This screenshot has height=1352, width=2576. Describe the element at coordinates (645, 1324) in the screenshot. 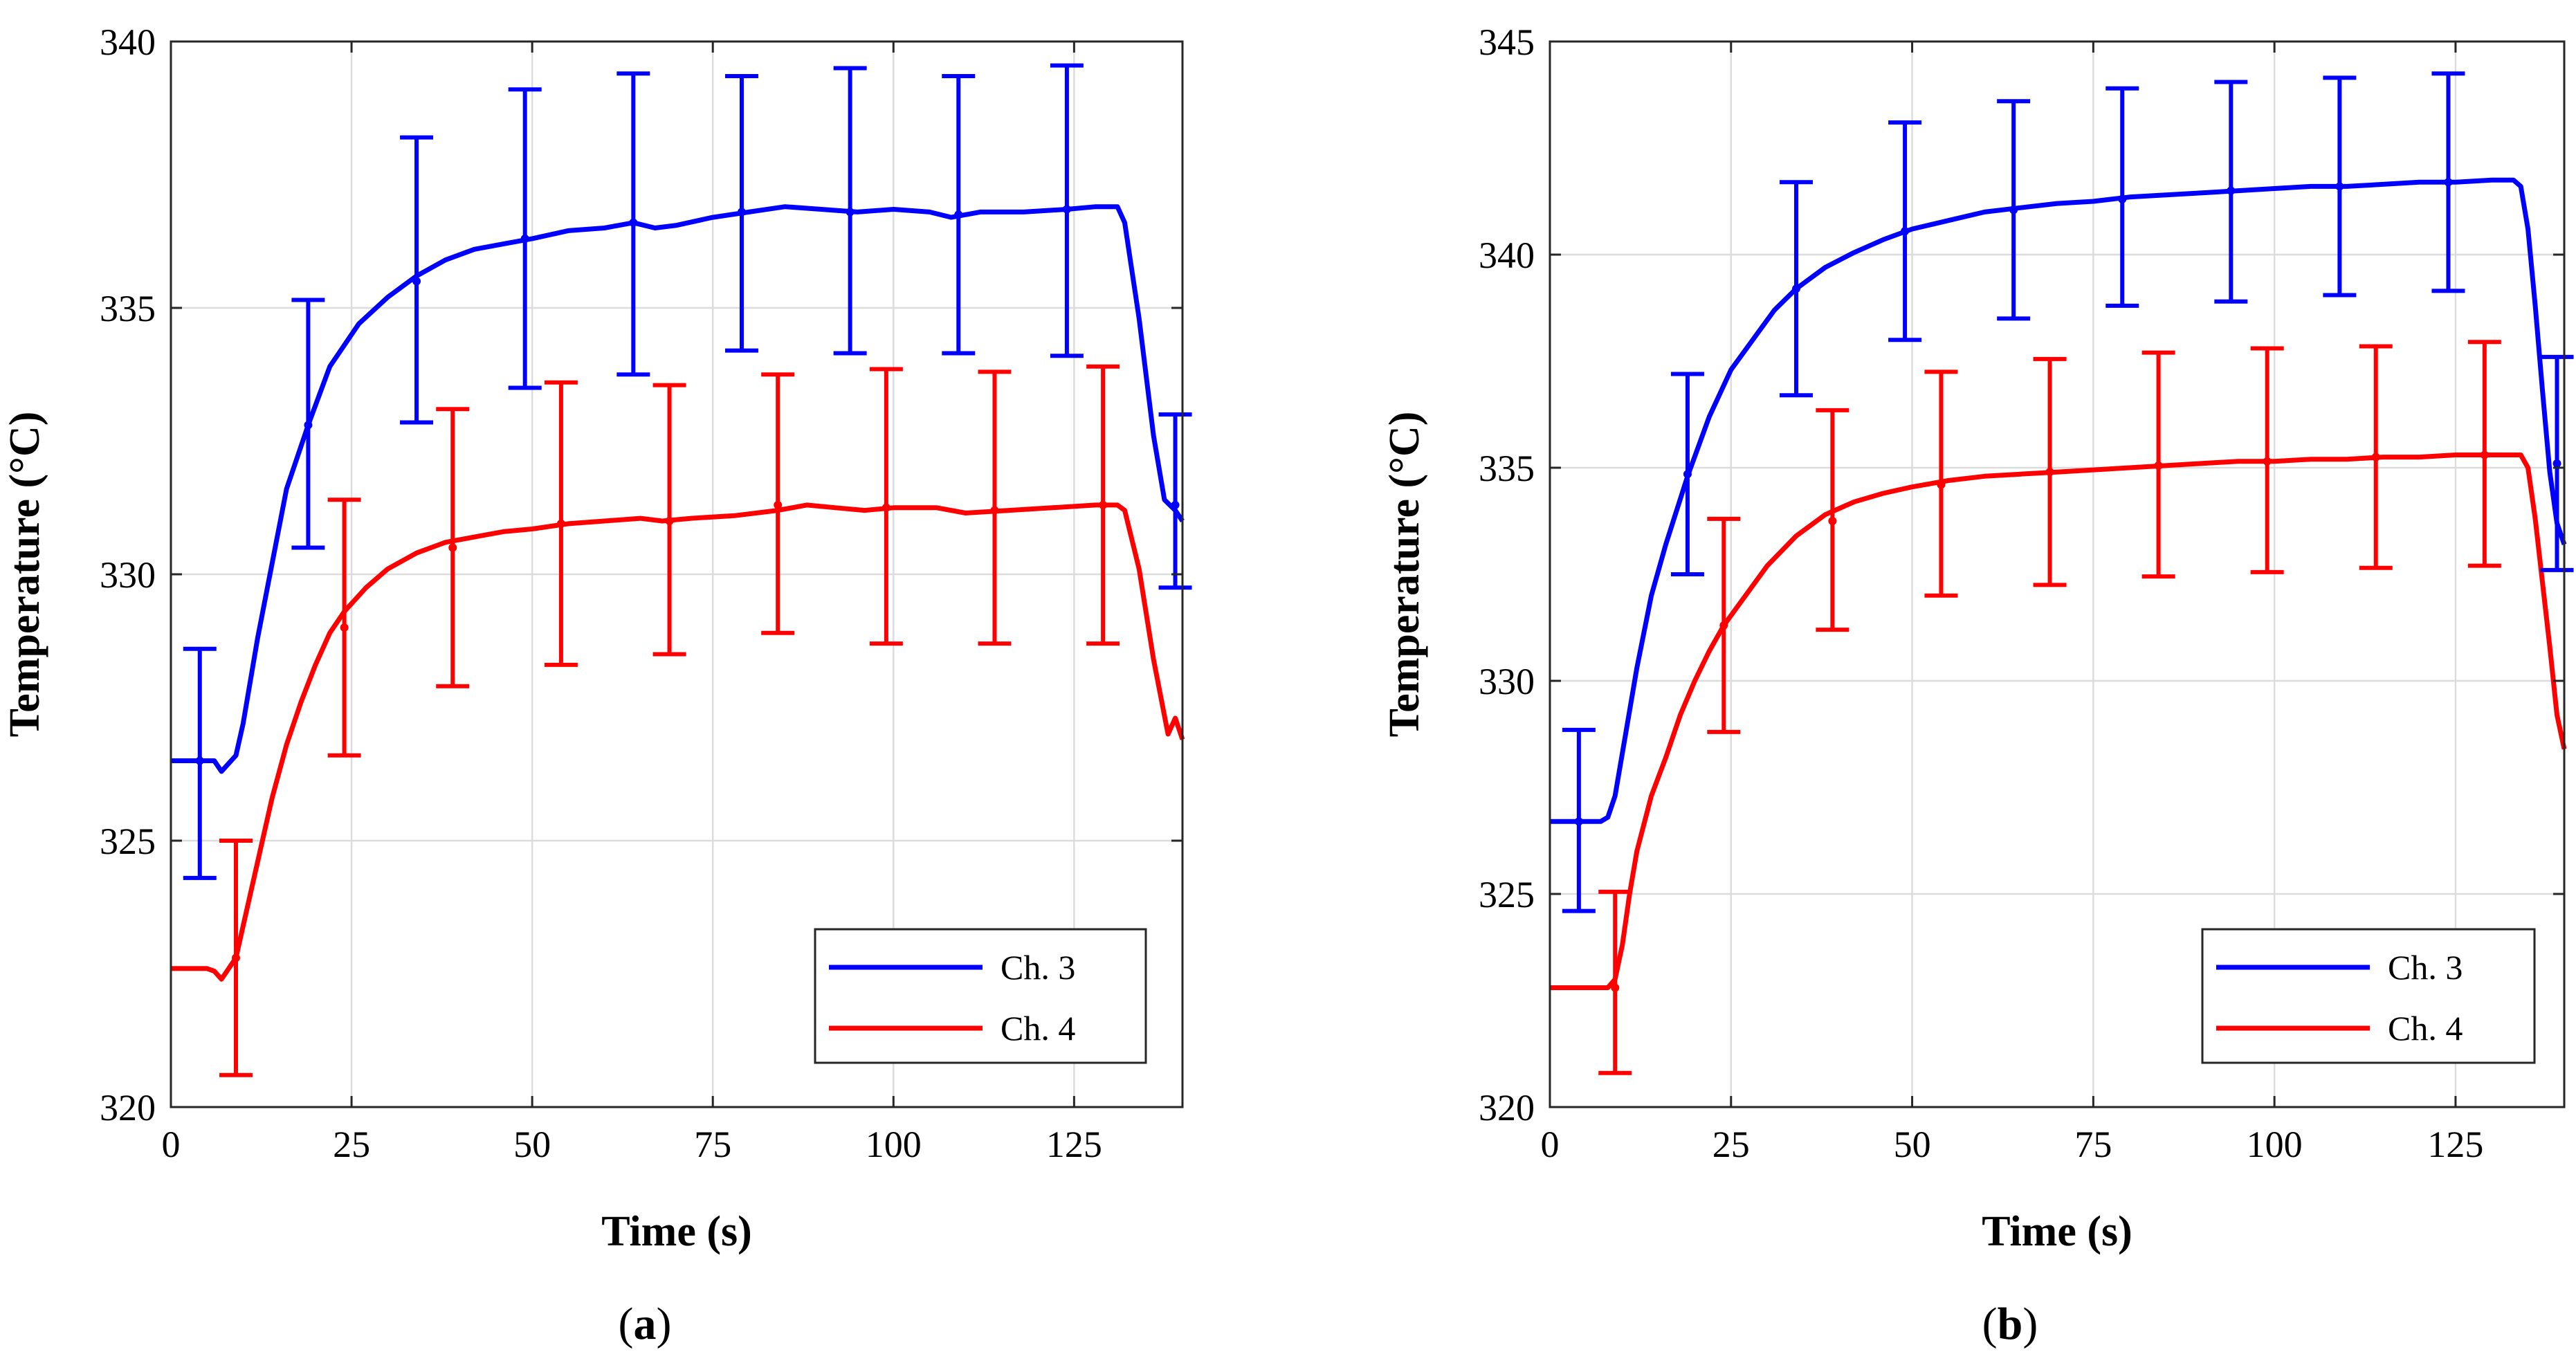

I see `panel-caption: (a)` at that location.